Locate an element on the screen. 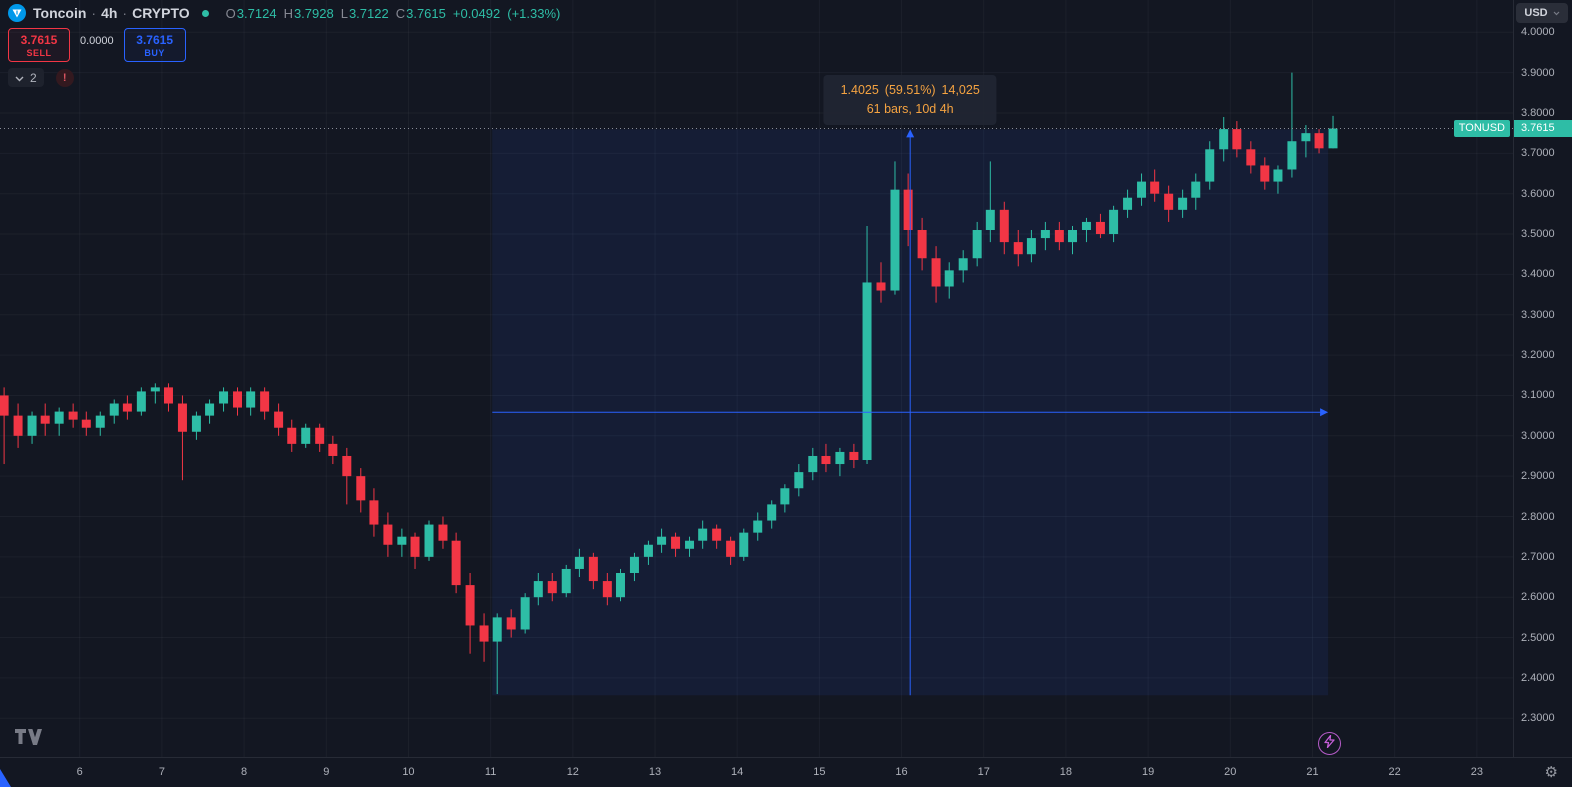 This screenshot has height=787, width=1572. price-axis-label: 3.5000 is located at coordinates (1538, 234).